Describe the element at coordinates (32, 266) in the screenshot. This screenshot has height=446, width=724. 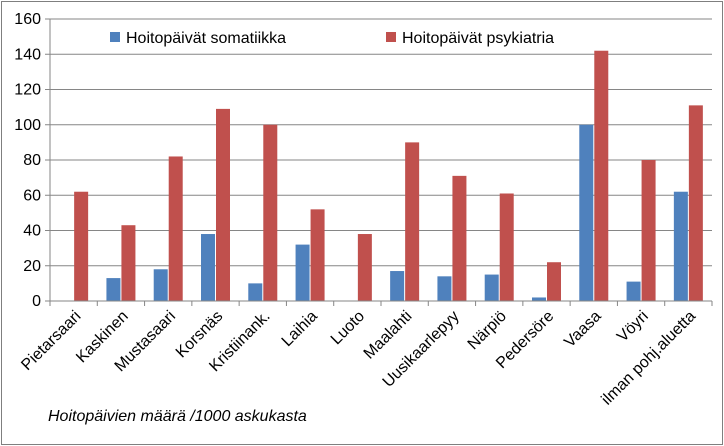
I see `y-tick-label: 20` at that location.